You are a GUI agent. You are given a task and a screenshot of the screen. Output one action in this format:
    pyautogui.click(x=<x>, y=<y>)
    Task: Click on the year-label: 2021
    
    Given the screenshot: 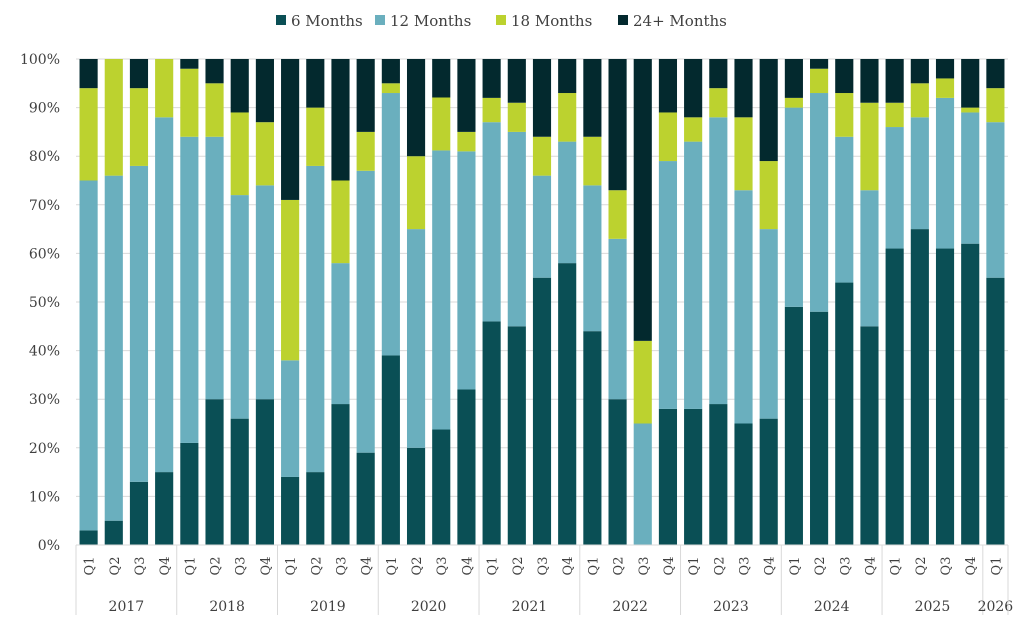 What is the action you would take?
    pyautogui.click(x=530, y=607)
    